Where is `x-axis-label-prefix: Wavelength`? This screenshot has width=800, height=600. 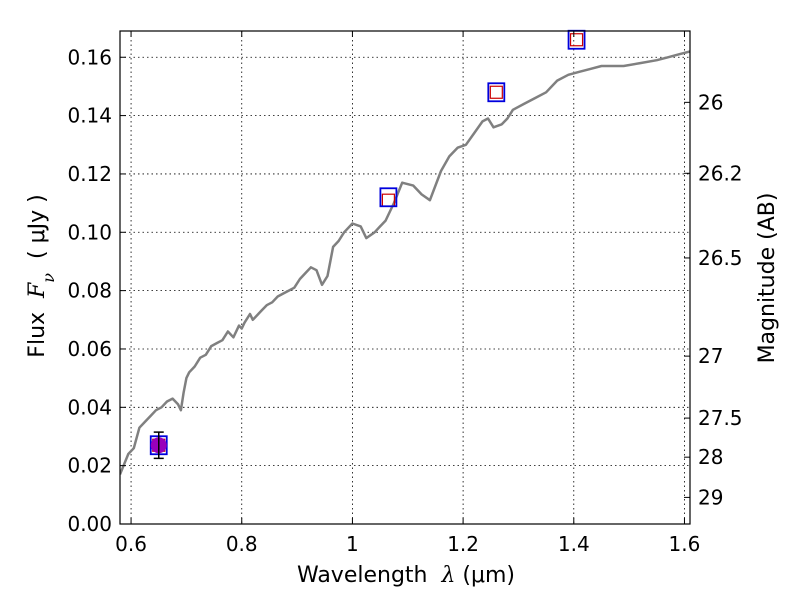
x-axis-label-prefix: Wavelength is located at coordinates (369, 575).